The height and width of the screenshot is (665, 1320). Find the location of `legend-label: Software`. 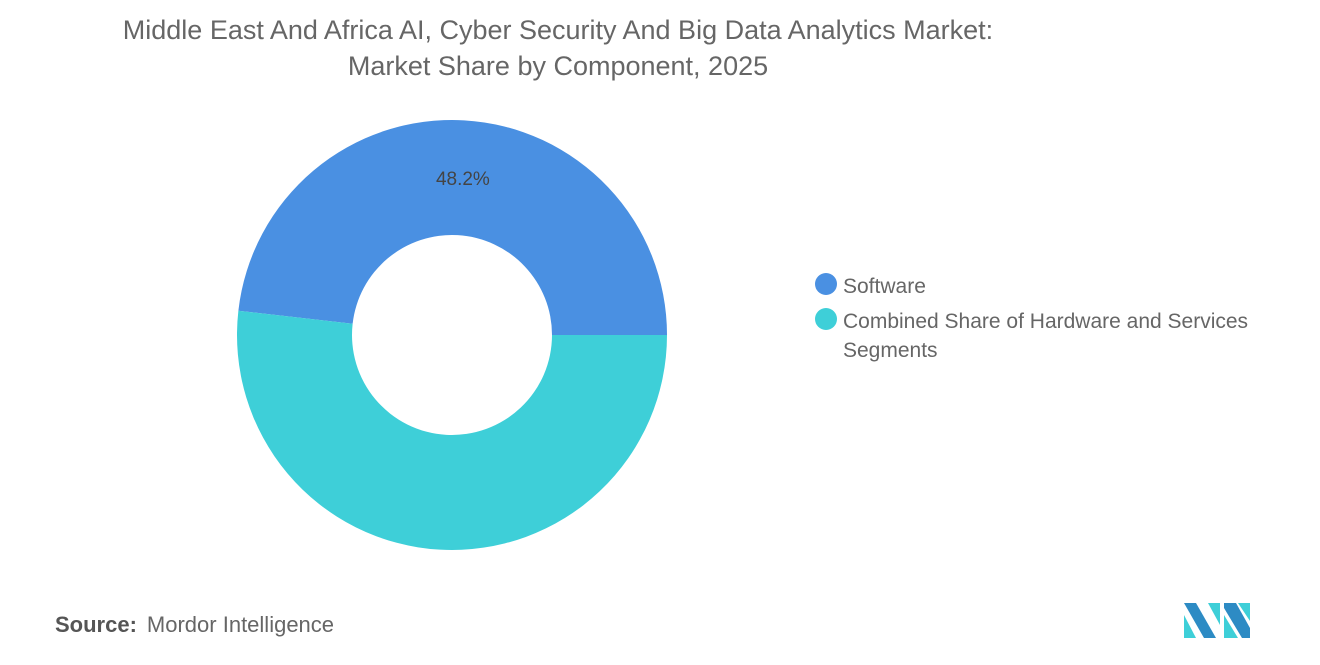

legend-label: Software is located at coordinates (884, 286).